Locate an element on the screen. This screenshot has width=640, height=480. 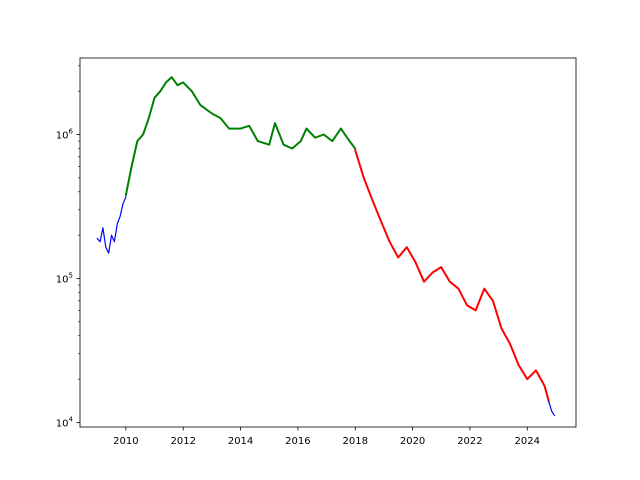
x-tick-label: 2014 is located at coordinates (240, 441).